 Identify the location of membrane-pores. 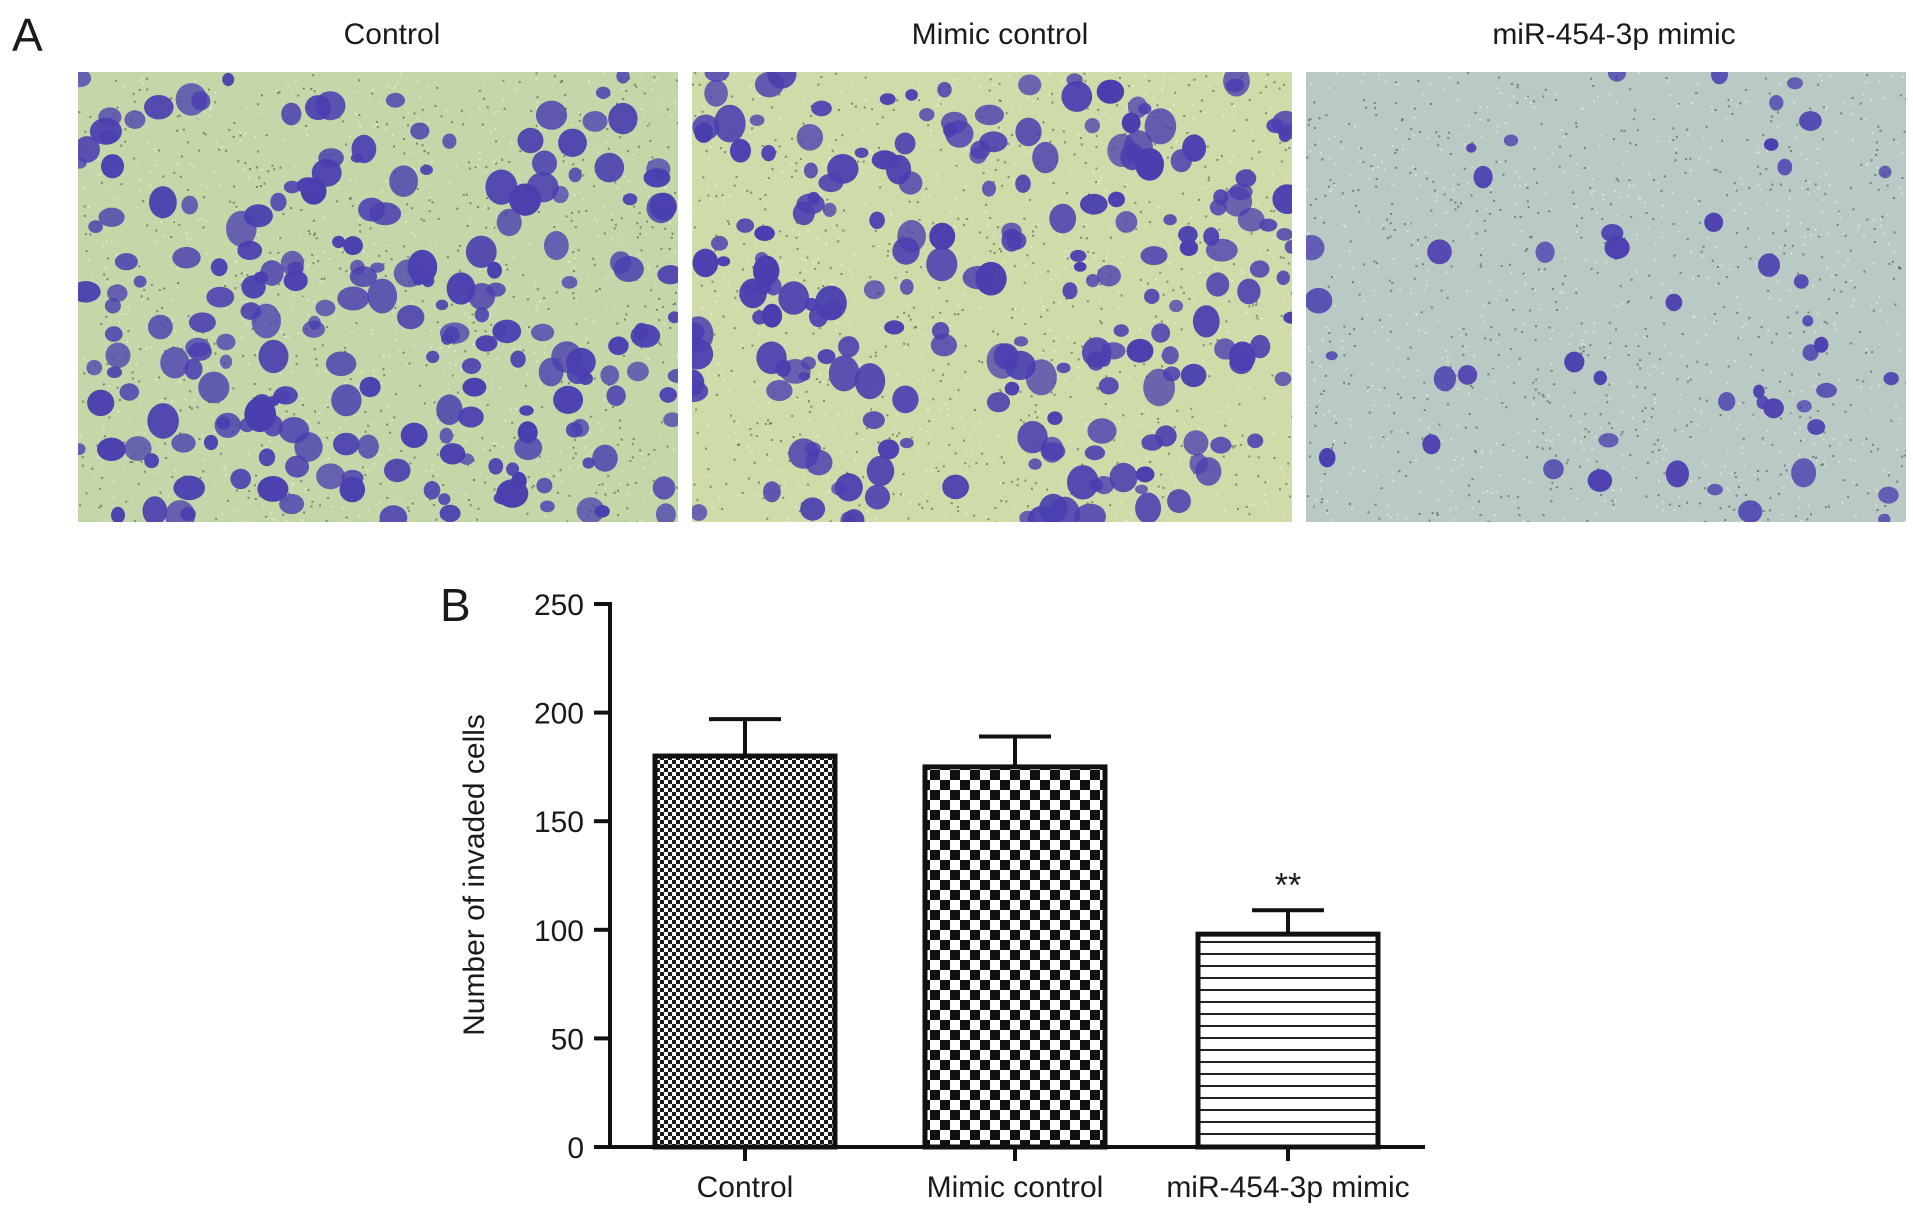
(1606, 297).